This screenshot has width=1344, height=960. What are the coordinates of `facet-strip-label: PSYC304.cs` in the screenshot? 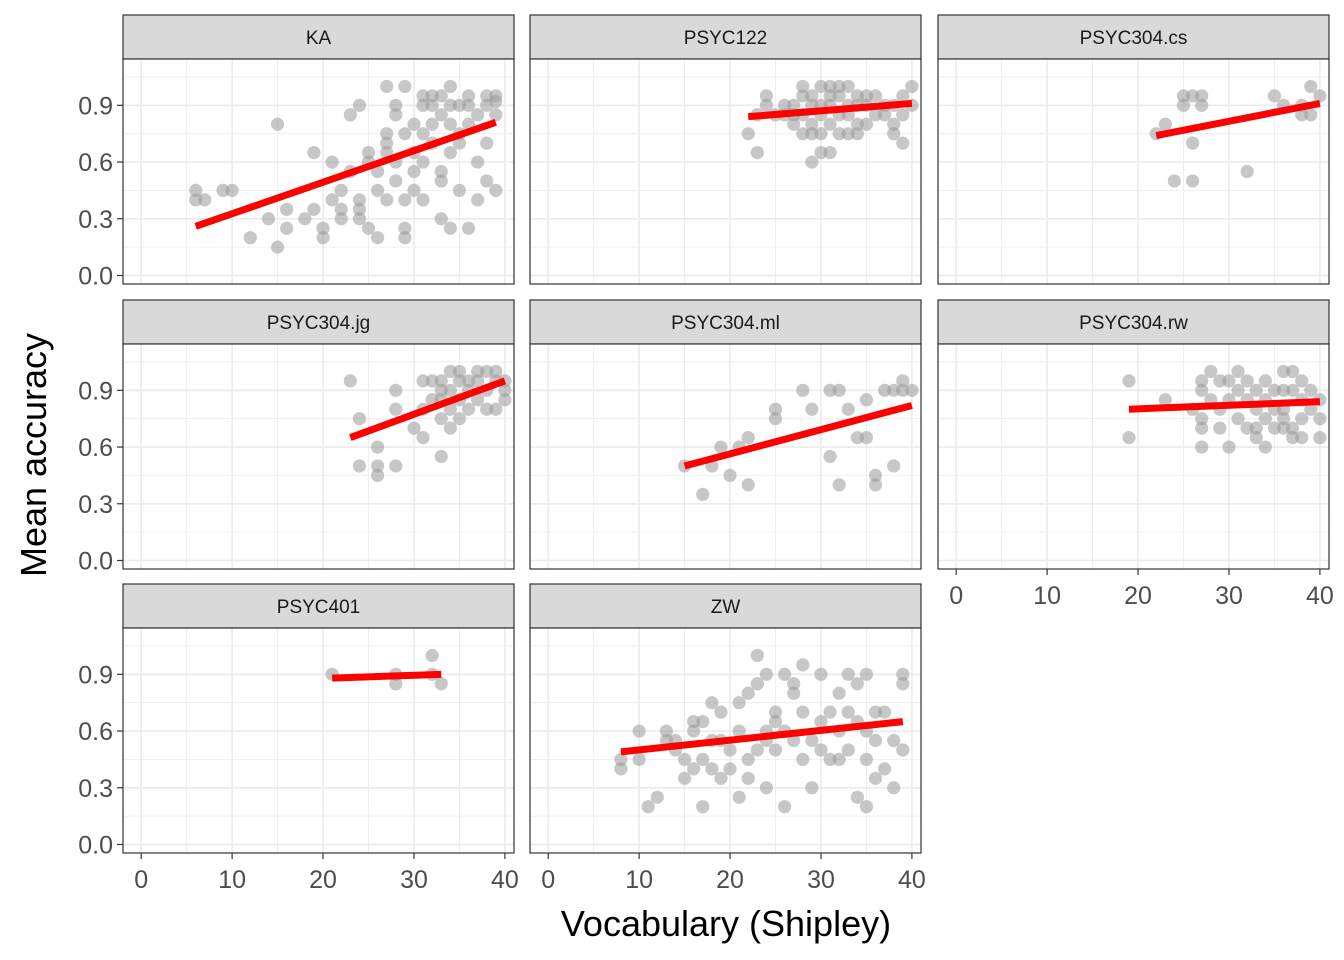 It's located at (1134, 38).